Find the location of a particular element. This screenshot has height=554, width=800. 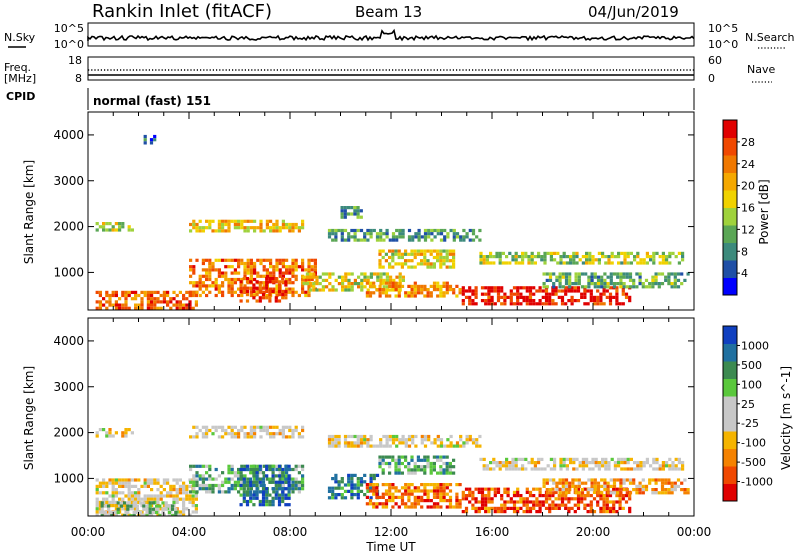

freq-left-tick-top: 18 is located at coordinates (75, 60).